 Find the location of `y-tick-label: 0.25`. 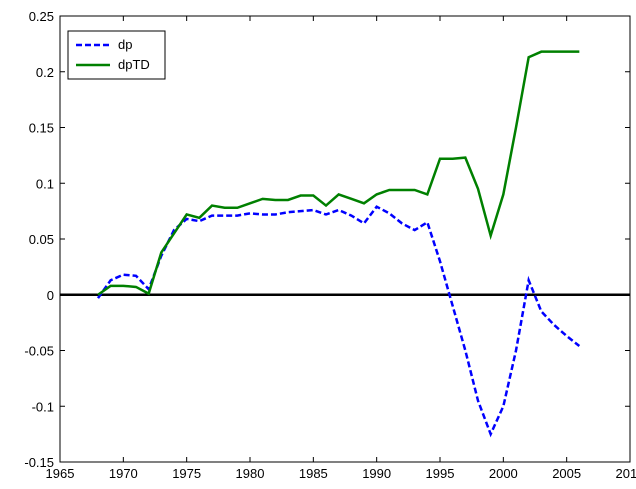

y-tick-label: 0.25 is located at coordinates (41, 16).